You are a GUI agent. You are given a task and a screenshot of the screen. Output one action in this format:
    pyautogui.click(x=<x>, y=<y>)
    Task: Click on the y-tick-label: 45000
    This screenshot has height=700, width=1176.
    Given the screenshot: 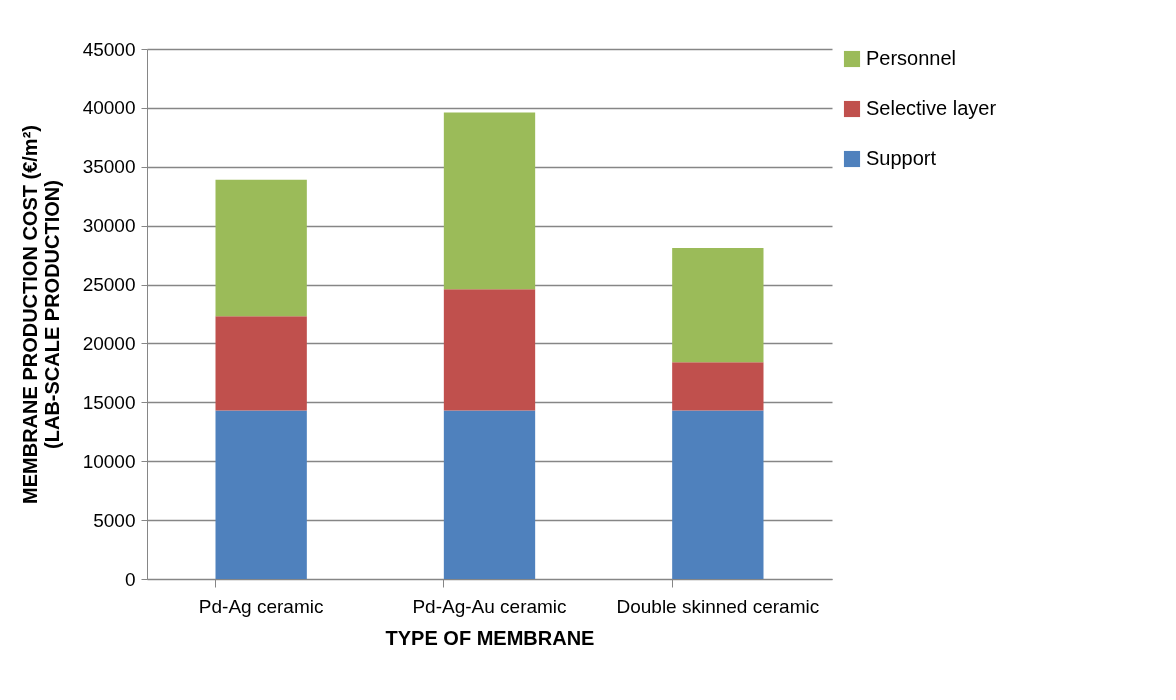 What is the action you would take?
    pyautogui.click(x=109, y=49)
    